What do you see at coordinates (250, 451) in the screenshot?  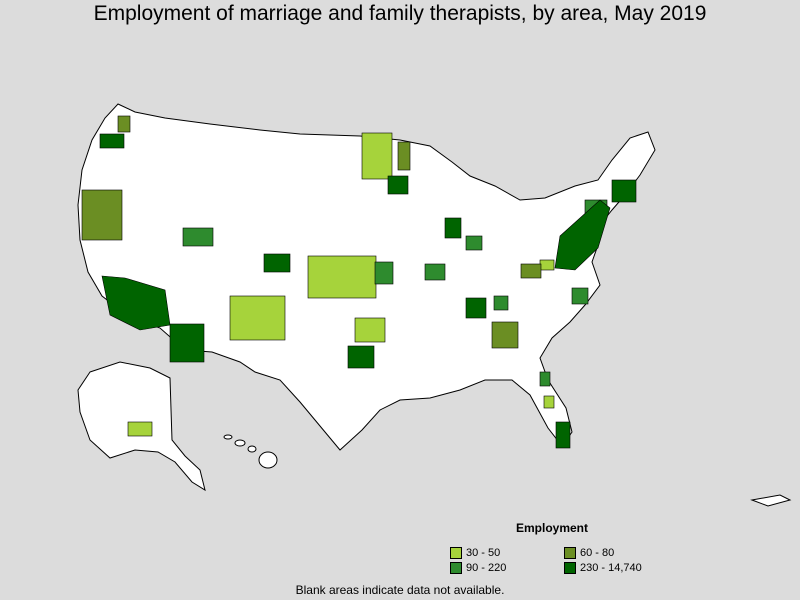 I see `hawaii-land` at bounding box center [250, 451].